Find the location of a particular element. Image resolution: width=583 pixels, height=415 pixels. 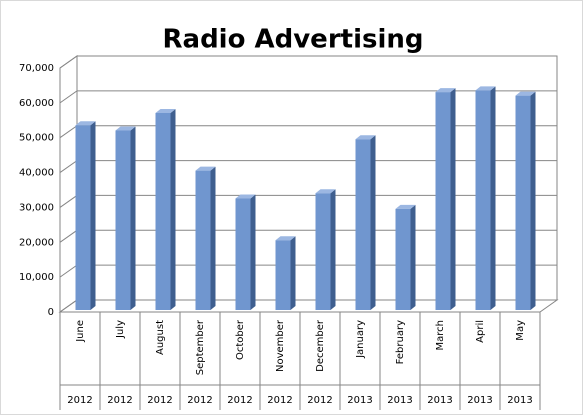

x-tick-label: January is located at coordinates (360, 339).